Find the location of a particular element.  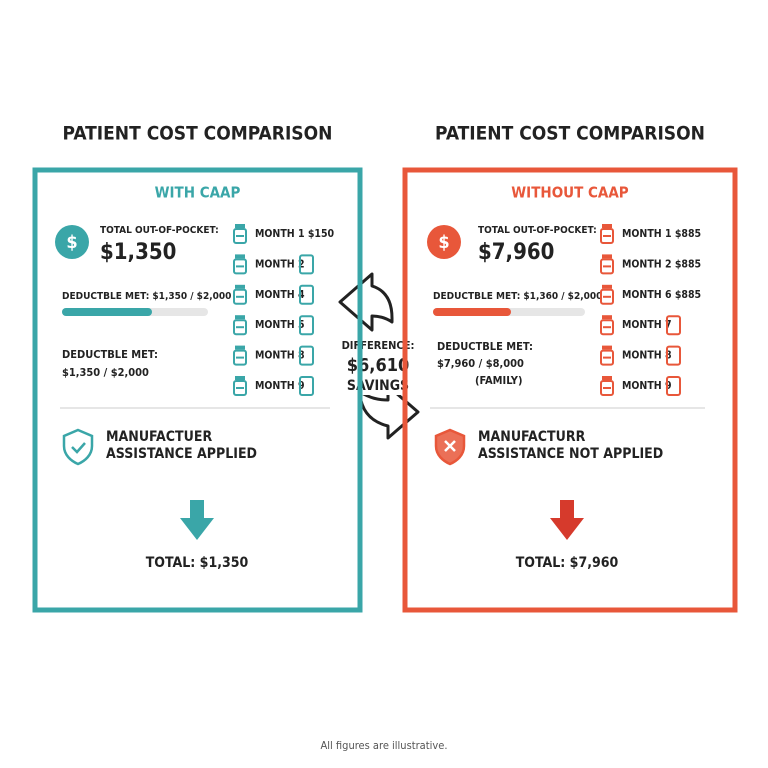

month-item: MONTH 6 $885 is located at coordinates (661, 295).